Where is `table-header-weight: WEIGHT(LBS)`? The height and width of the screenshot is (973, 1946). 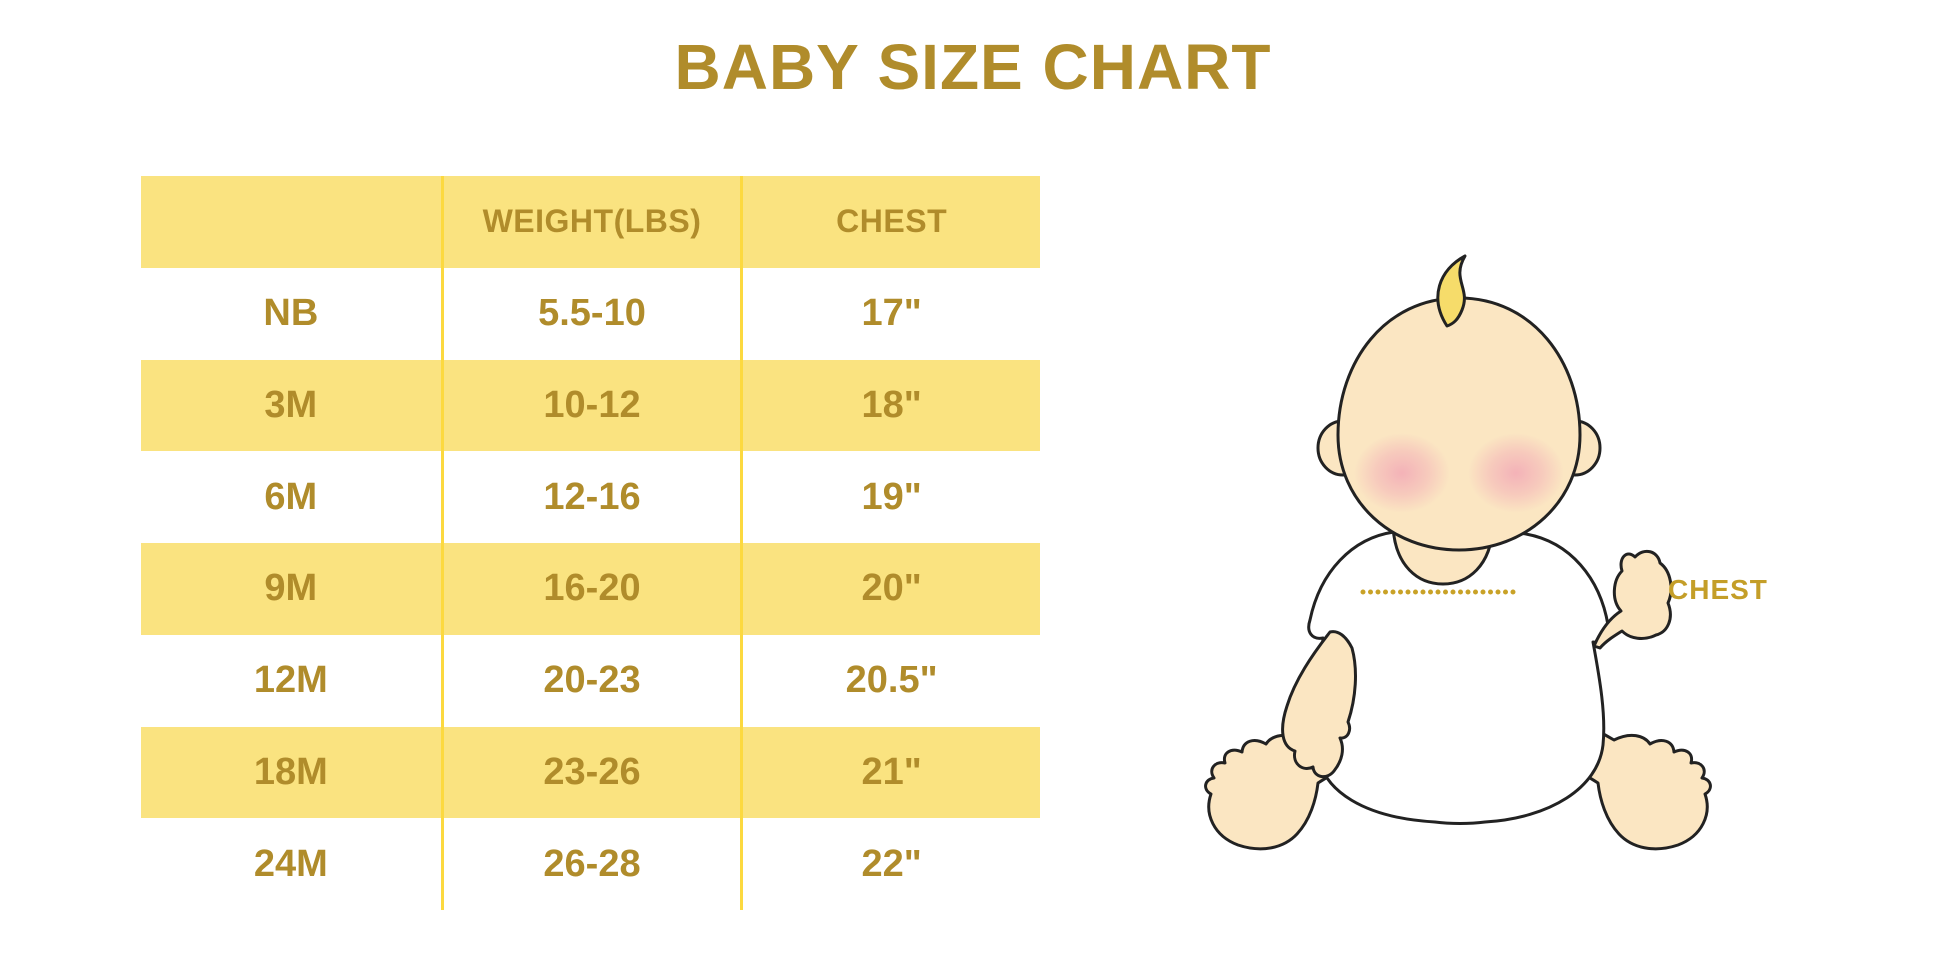 table-header-weight: WEIGHT(LBS) is located at coordinates (590, 222).